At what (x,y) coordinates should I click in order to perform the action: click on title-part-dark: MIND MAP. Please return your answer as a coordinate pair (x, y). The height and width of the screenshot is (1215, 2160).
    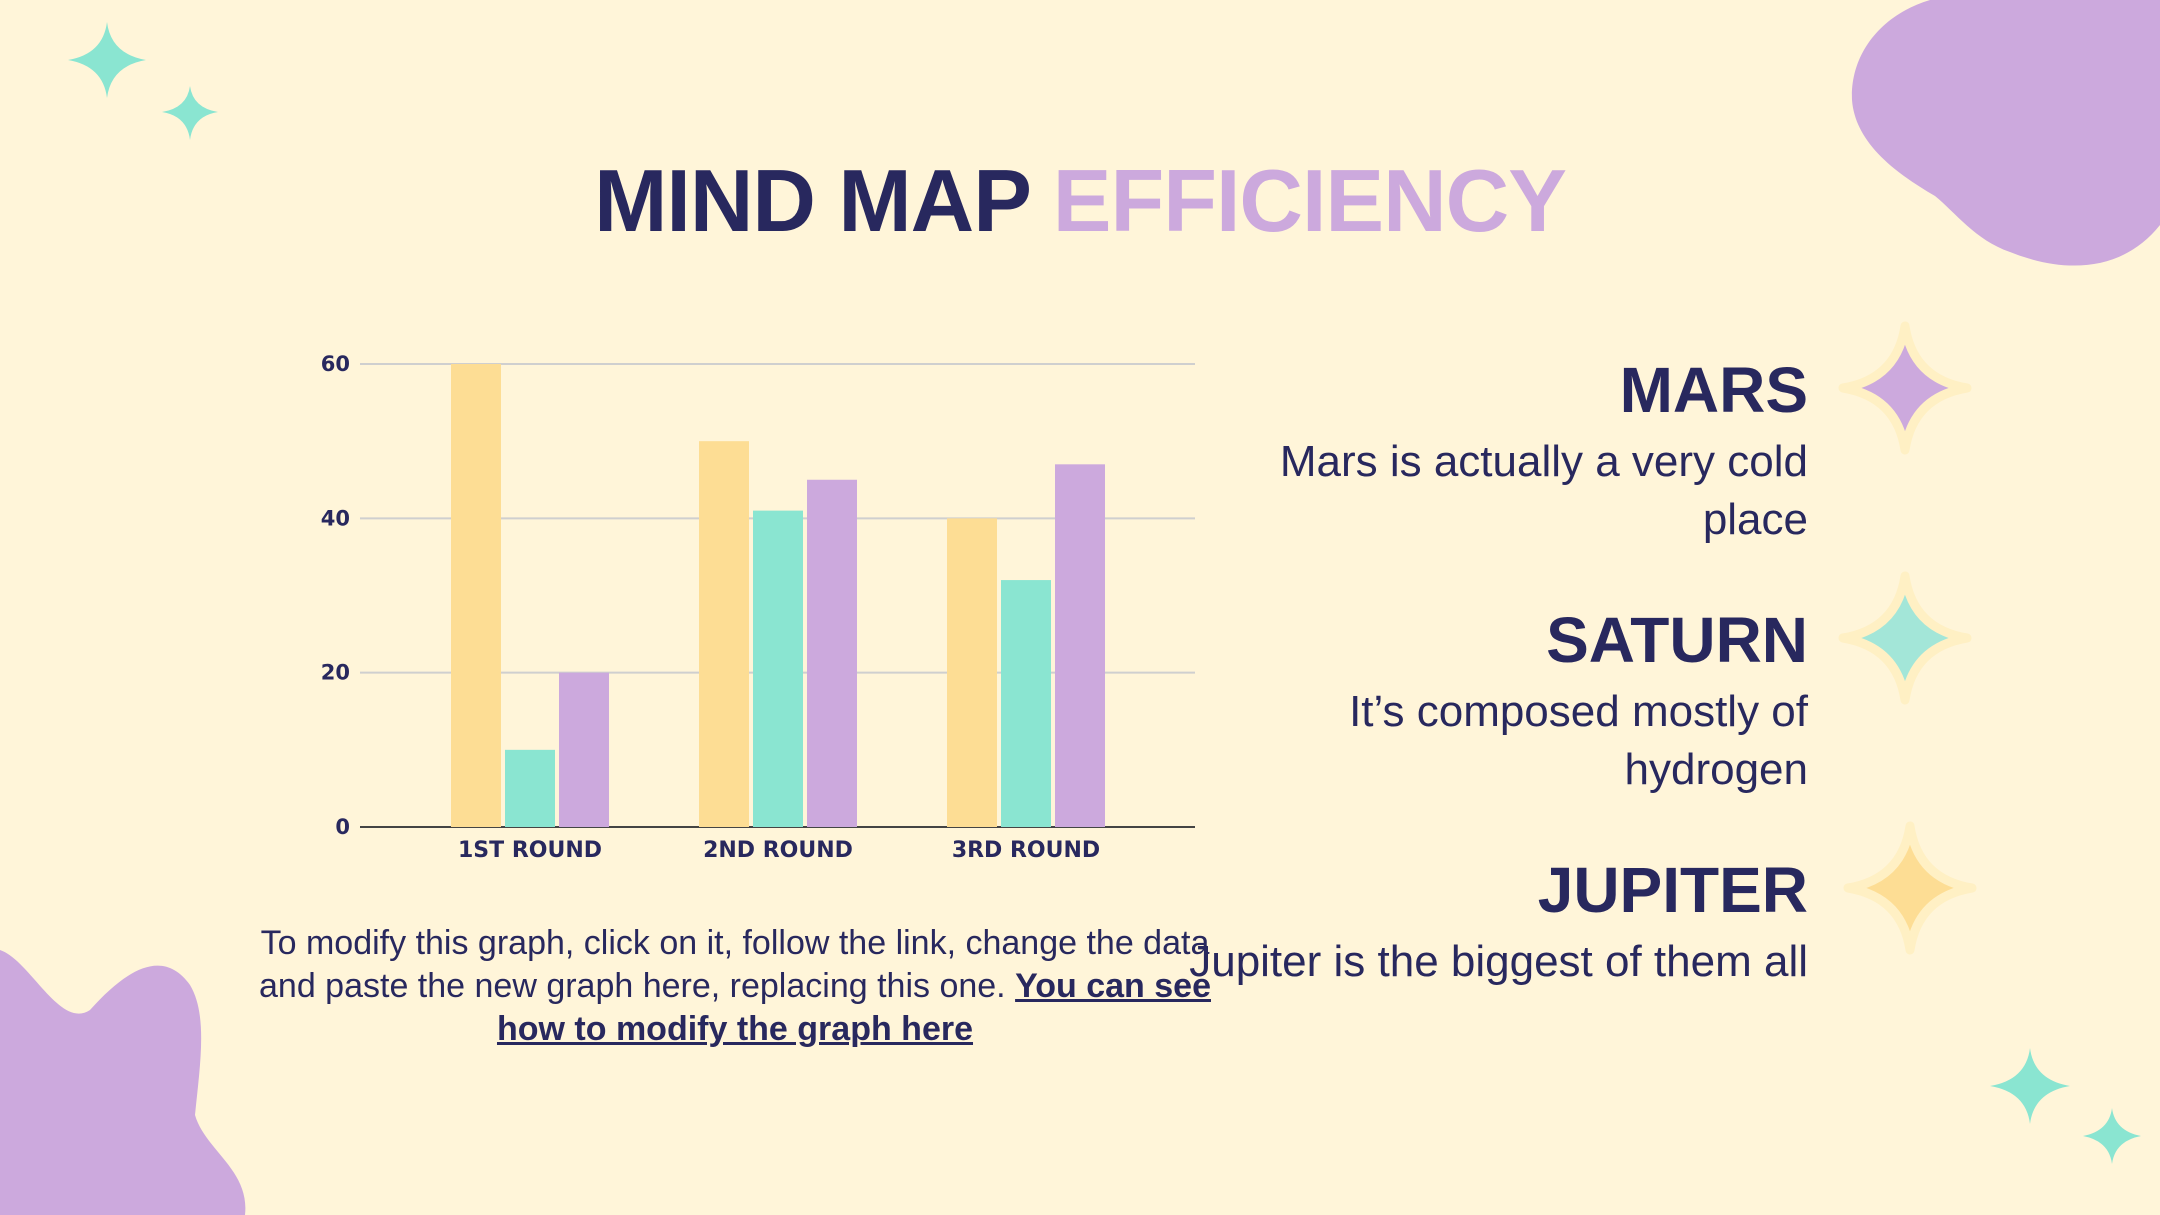
    Looking at the image, I should click on (812, 200).